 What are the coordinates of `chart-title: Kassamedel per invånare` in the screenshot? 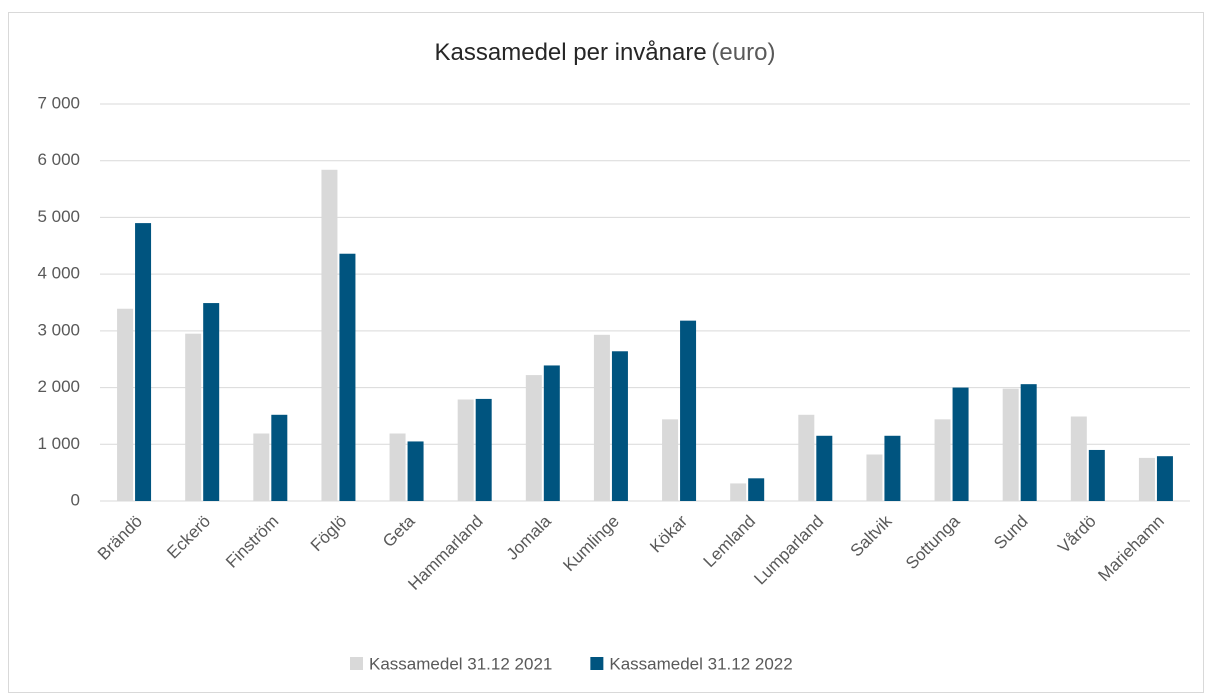 It's located at (571, 52).